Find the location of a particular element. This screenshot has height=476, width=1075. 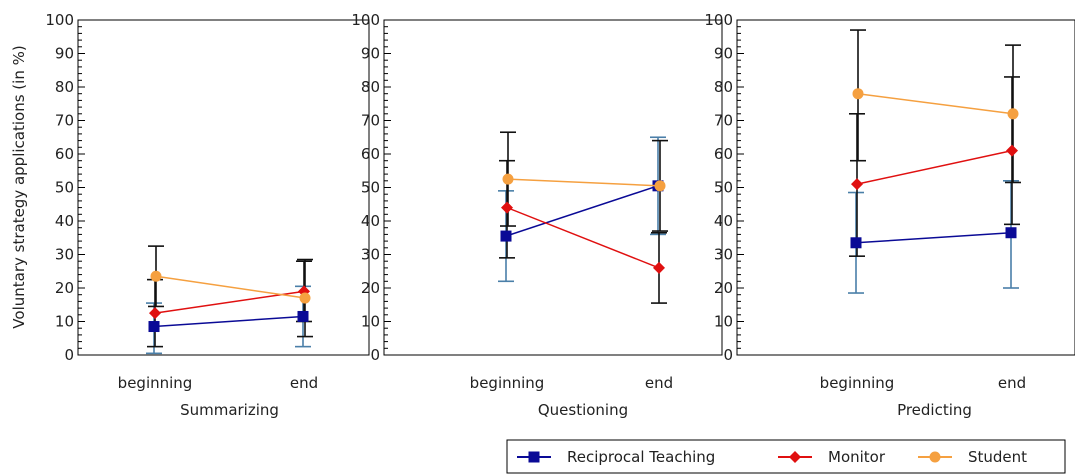

x-axis-title: Summarizing is located at coordinates (229, 410).